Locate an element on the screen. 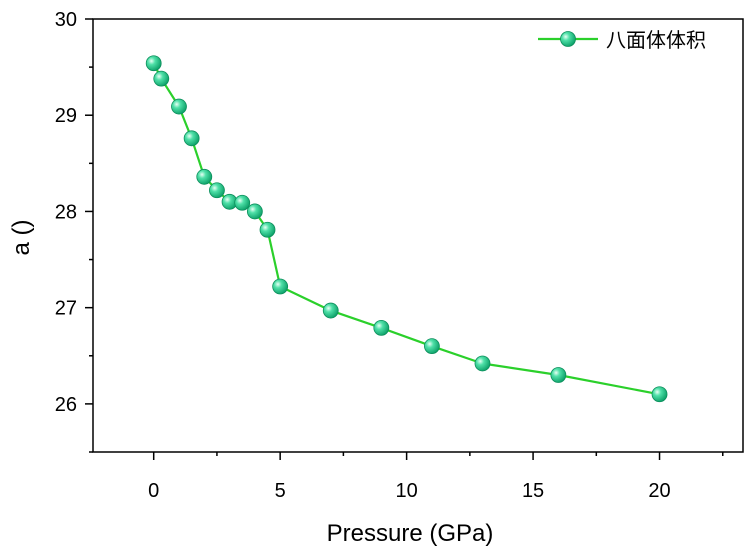 The image size is (745, 549). x-tick-label: 10 is located at coordinates (406, 491).